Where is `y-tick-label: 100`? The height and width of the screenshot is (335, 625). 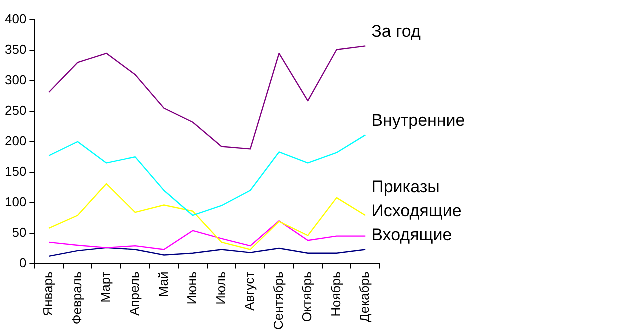
y-tick-label: 100 is located at coordinates (15, 202).